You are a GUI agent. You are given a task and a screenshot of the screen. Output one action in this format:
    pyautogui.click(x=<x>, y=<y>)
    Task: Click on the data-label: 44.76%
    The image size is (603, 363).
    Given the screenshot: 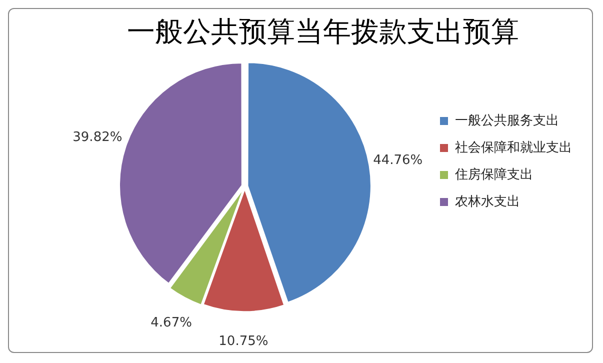 What is the action you would take?
    pyautogui.click(x=398, y=160)
    